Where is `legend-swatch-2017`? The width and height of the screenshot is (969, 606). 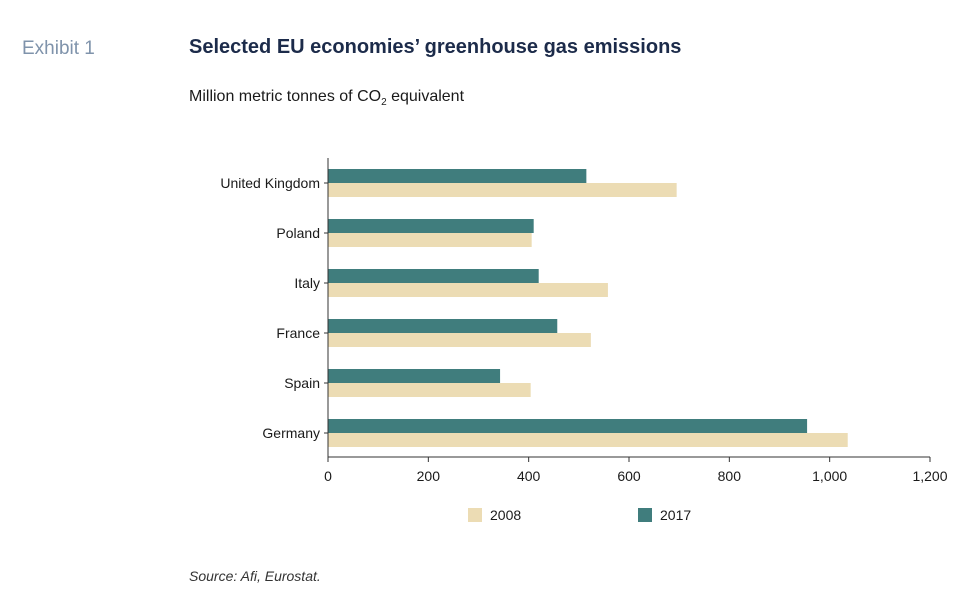 legend-swatch-2017 is located at coordinates (645, 515).